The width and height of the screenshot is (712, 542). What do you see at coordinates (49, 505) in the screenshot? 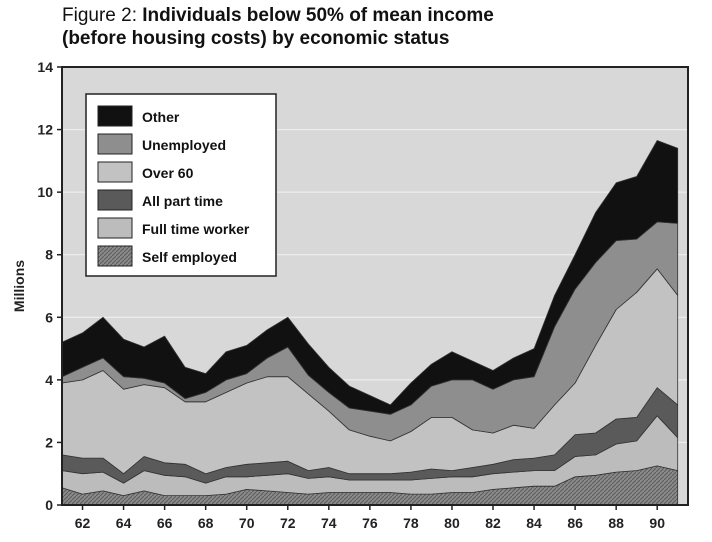
I see `y-tick-label: 0` at bounding box center [49, 505].